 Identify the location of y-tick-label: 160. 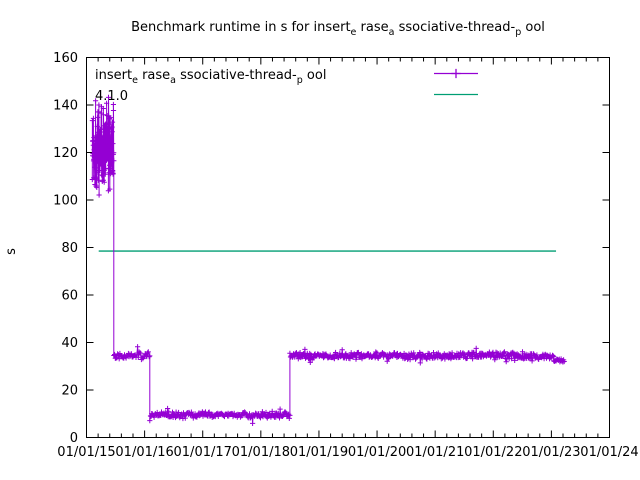
(65, 58).